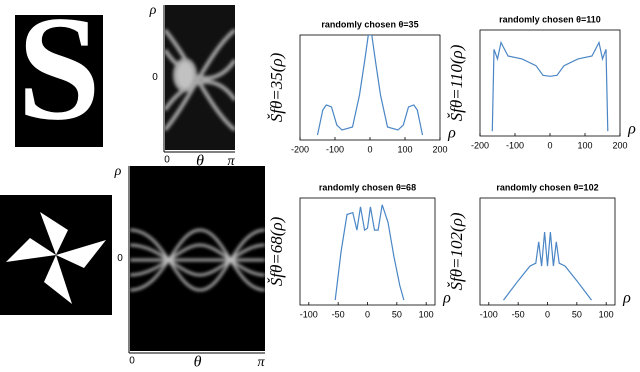  Describe the element at coordinates (197, 258) in the screenshot. I see `sinogram-bottom` at that location.